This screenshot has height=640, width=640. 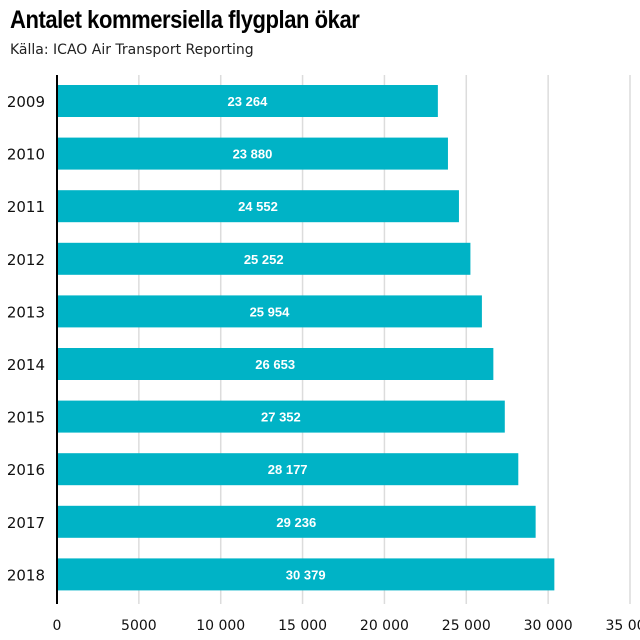 I want to click on bar-2011, so click(x=258, y=206).